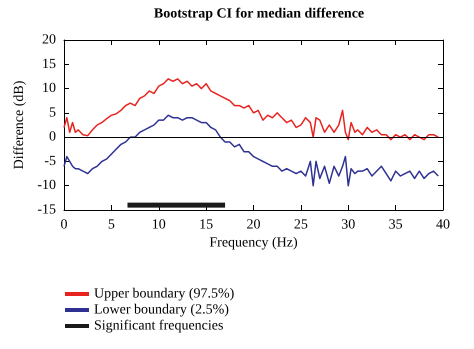 The width and height of the screenshot is (474, 349). I want to click on x-tick-label: 30, so click(348, 225).